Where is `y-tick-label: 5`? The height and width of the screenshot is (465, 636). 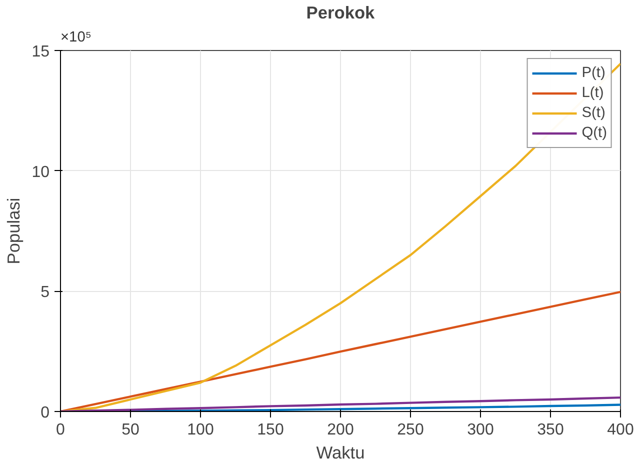
y-tick-label: 5 is located at coordinates (45, 293).